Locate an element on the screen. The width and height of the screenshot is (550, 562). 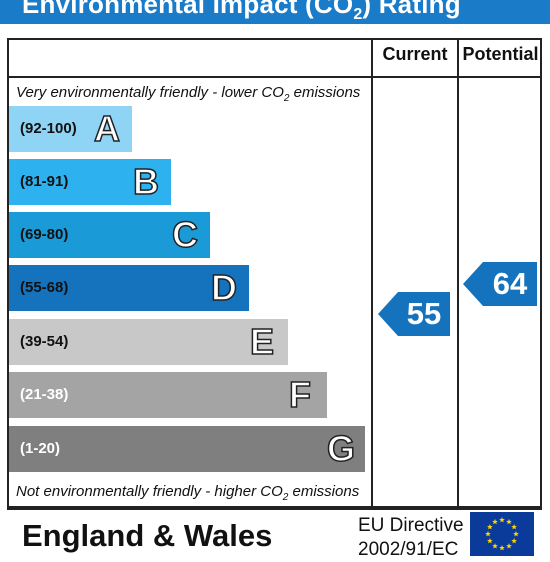
band-range: (39-54) is located at coordinates (44, 341).